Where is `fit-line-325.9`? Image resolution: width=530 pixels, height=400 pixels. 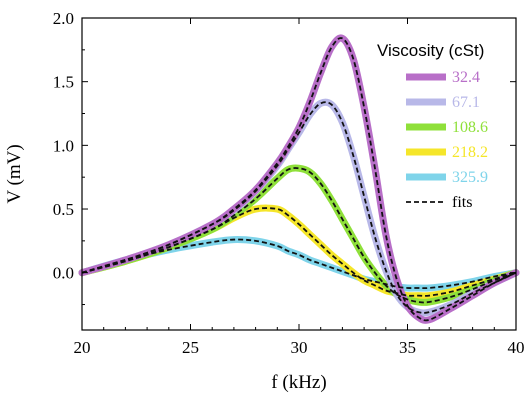
fit-line-325.9 is located at coordinates (299, 264).